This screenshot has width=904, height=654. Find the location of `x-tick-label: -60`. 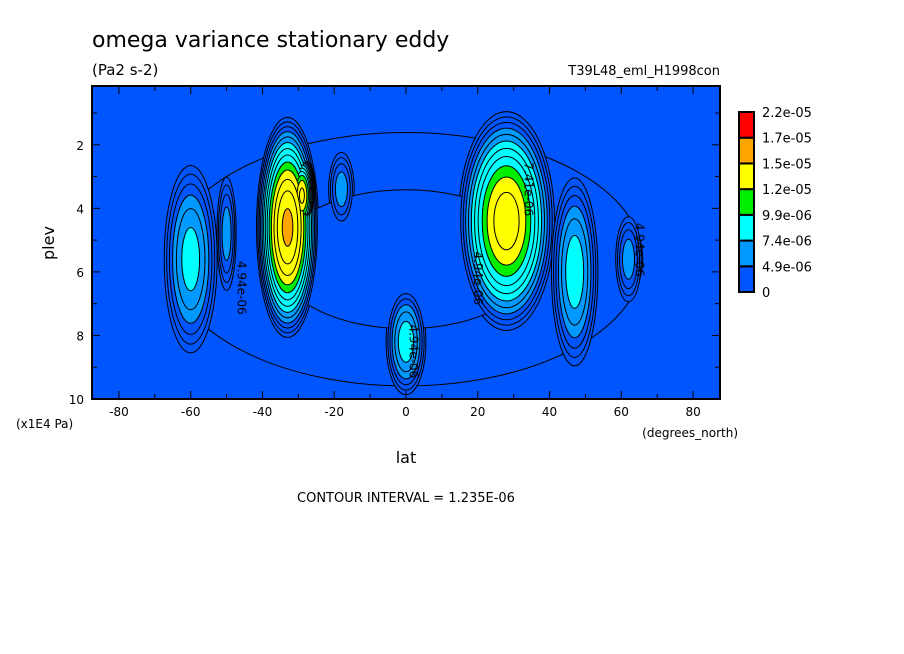

x-tick-label: -60 is located at coordinates (191, 412).